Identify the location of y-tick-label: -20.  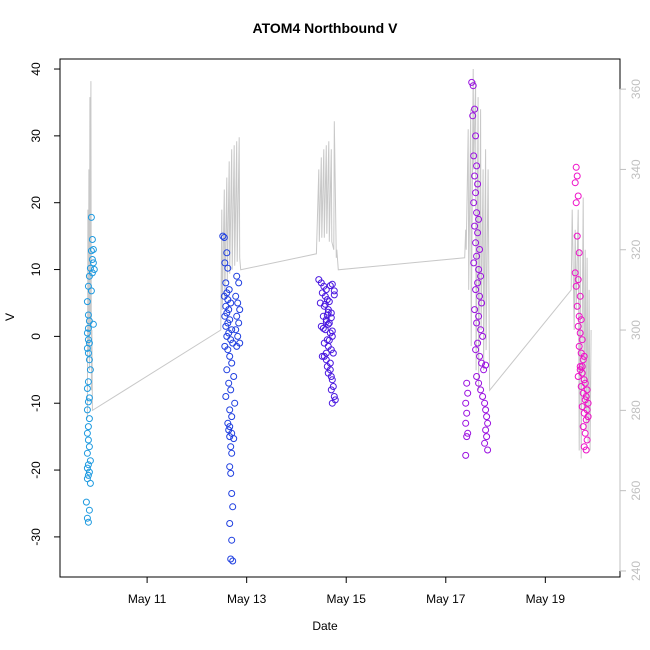
(36, 470).